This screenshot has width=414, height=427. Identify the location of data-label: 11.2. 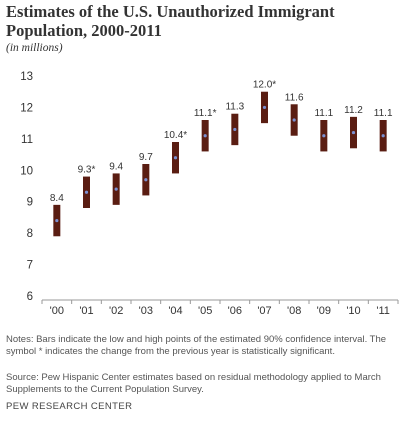
(353, 110).